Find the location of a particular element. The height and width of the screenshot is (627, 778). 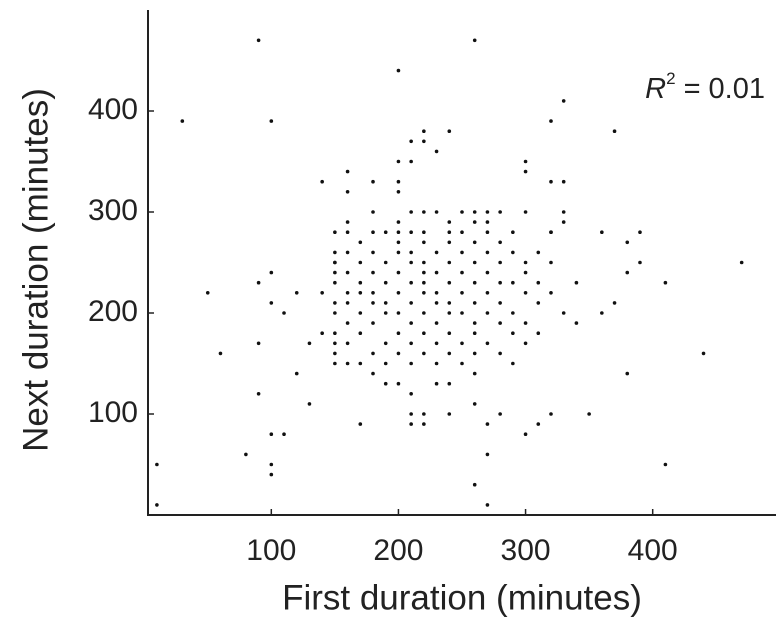

y-axis-title: Next duration (minutes) is located at coordinates (35, 270).